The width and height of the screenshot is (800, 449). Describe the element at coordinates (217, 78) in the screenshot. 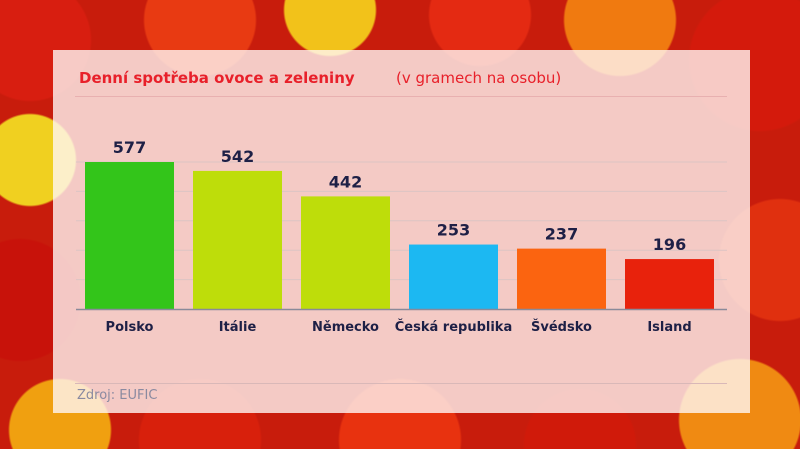

I see `chart-title: Denní spotřeba ovoce a zeleniny` at that location.